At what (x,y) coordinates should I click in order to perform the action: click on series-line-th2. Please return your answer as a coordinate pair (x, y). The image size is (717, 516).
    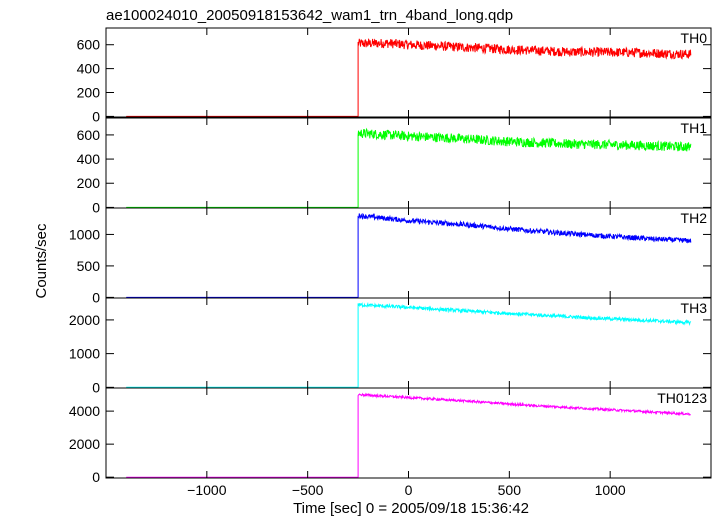
    Looking at the image, I should click on (409, 255).